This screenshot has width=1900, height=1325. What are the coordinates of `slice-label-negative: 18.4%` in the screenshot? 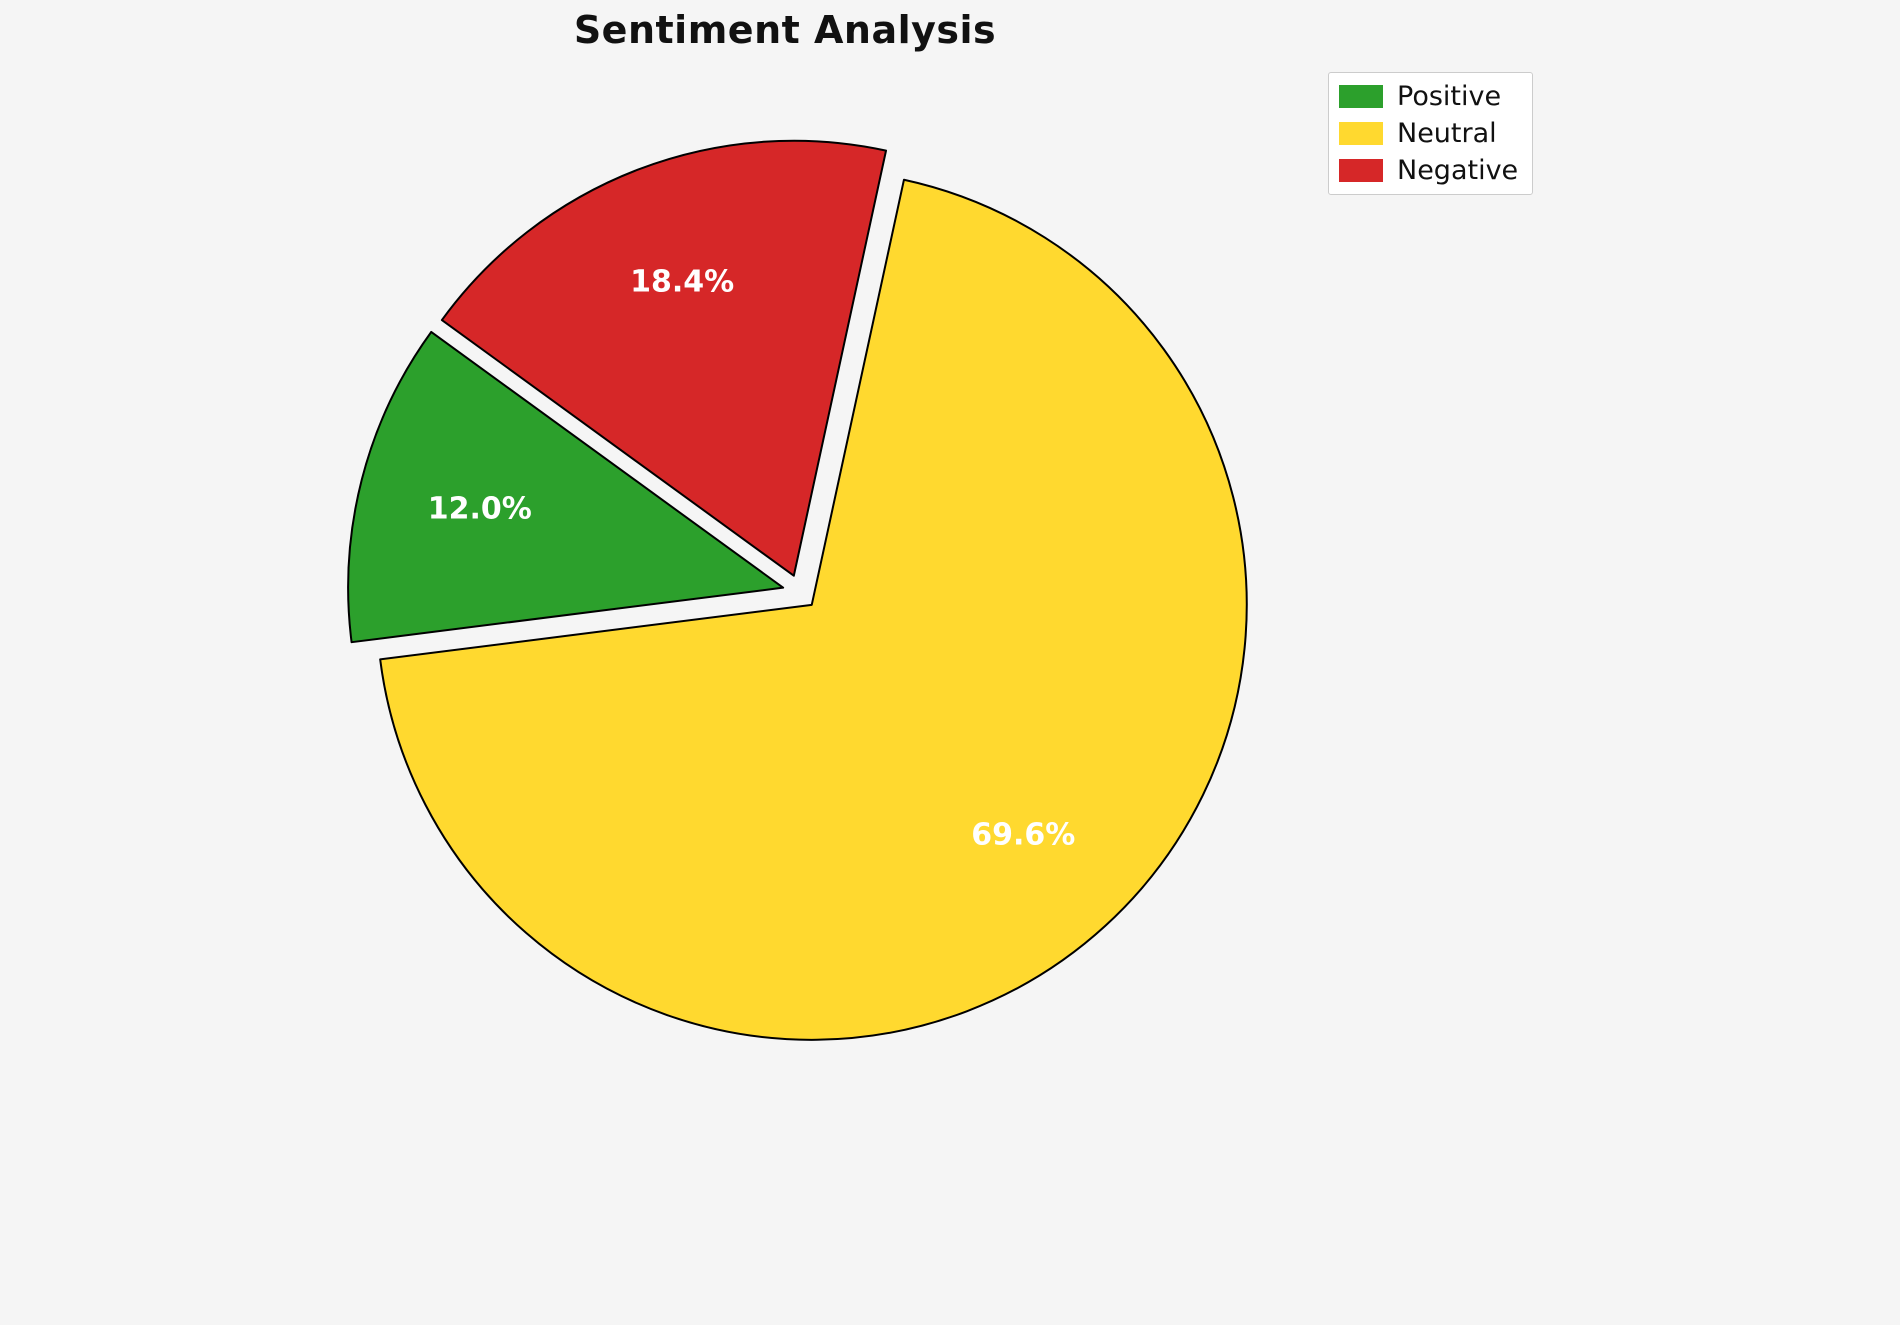 It's located at (682, 282).